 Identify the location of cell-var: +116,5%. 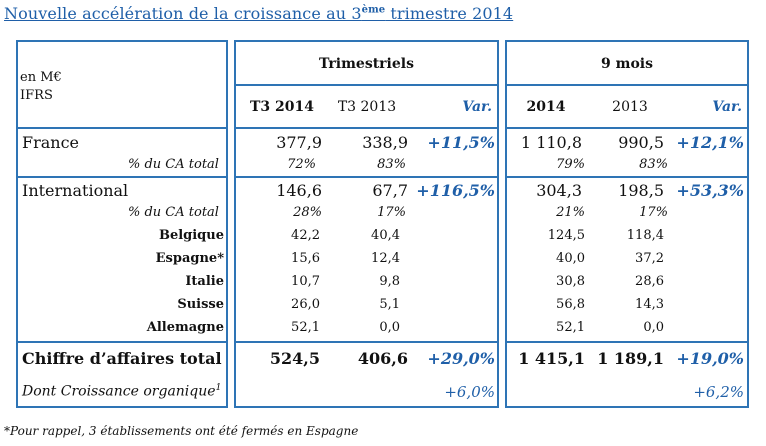
(455, 190).